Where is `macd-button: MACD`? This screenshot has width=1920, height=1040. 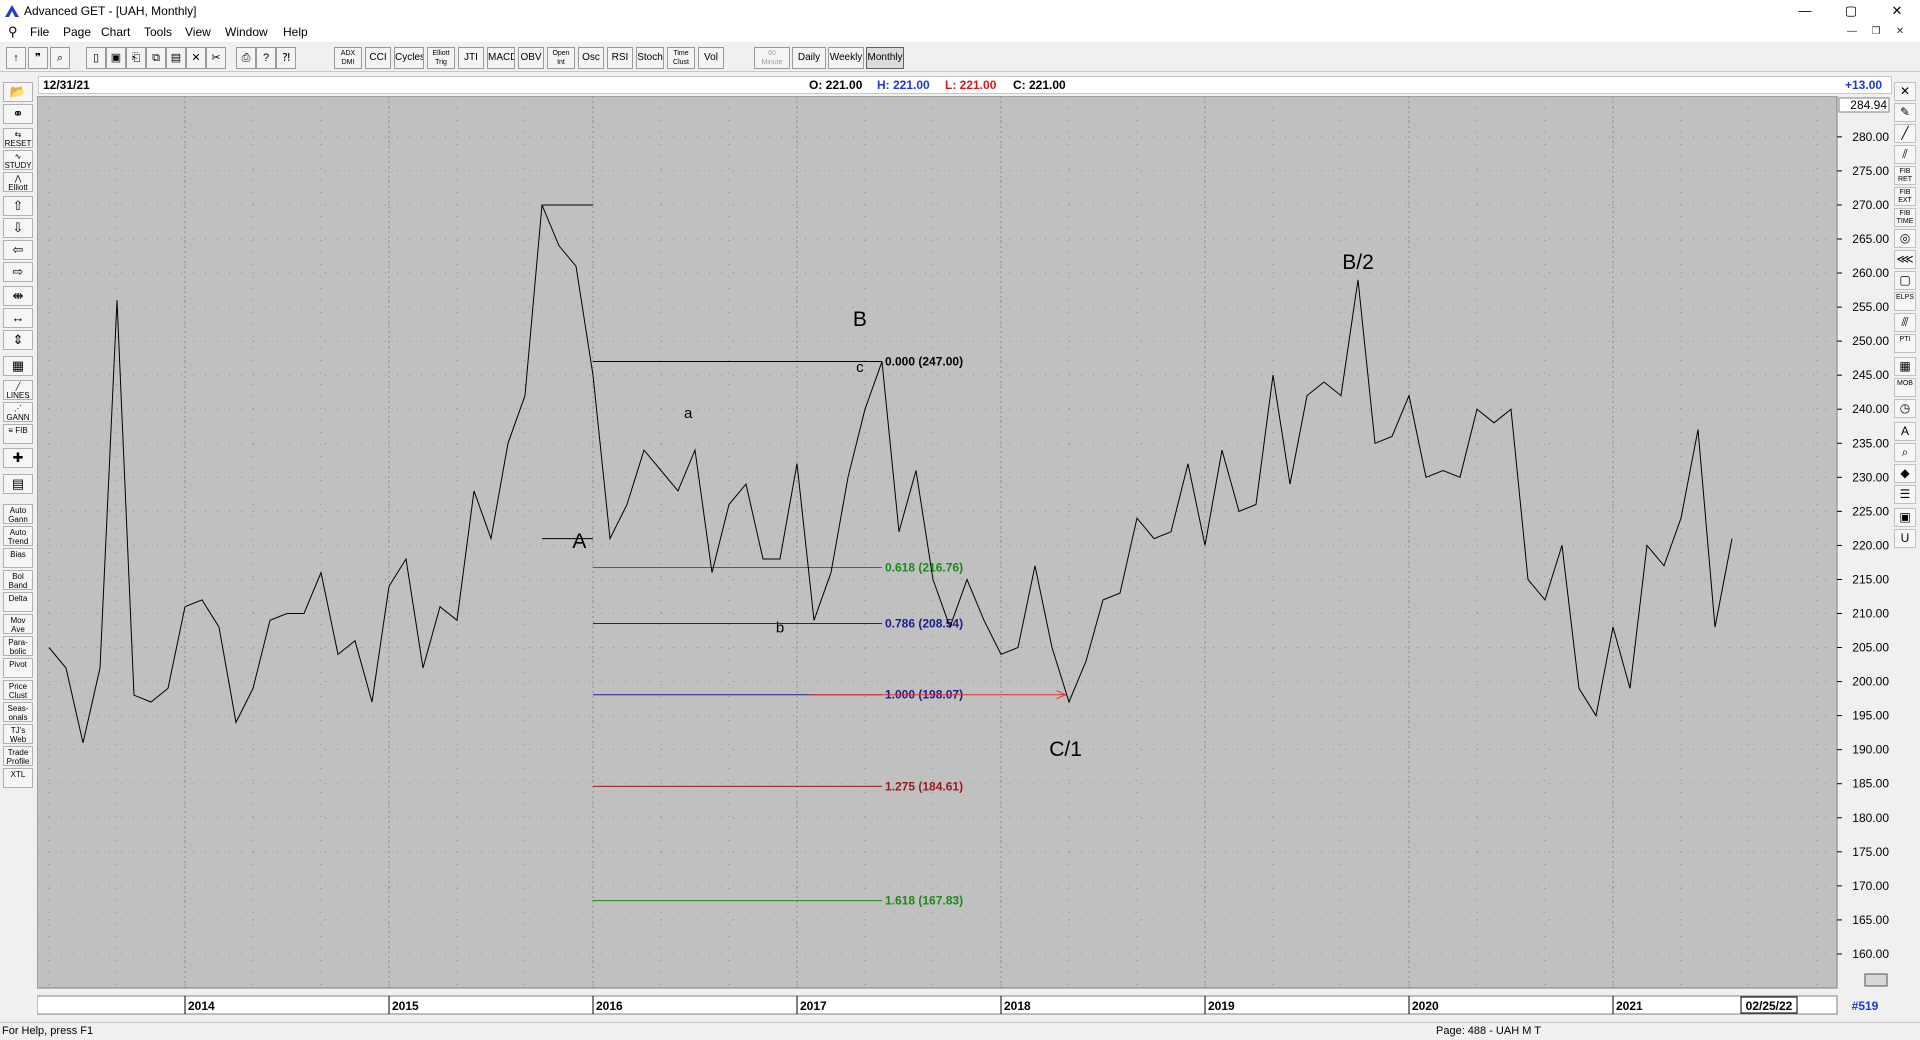 macd-button: MACD is located at coordinates (501, 58).